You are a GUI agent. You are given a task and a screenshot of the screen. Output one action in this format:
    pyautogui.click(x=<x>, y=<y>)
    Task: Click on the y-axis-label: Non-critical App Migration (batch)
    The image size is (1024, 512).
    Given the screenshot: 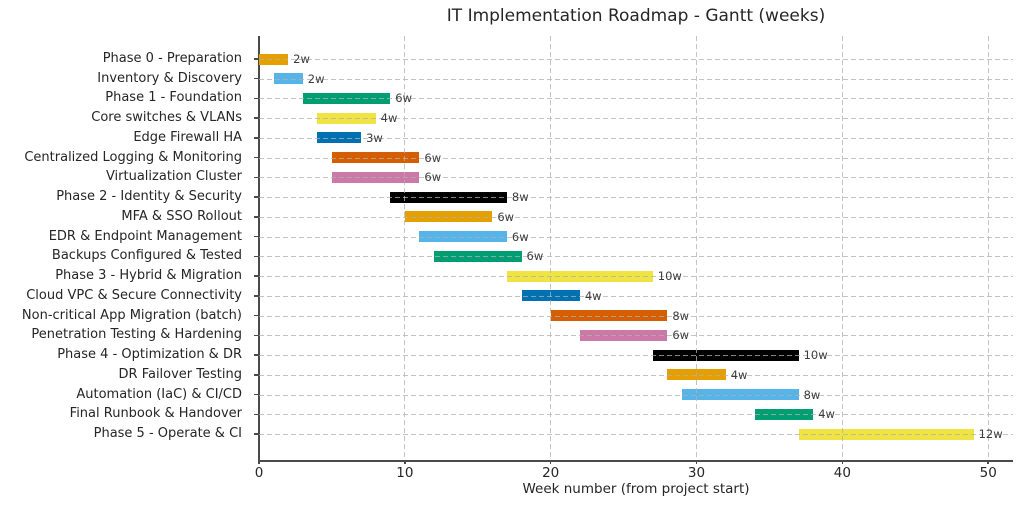 What is the action you would take?
    pyautogui.click(x=131, y=315)
    